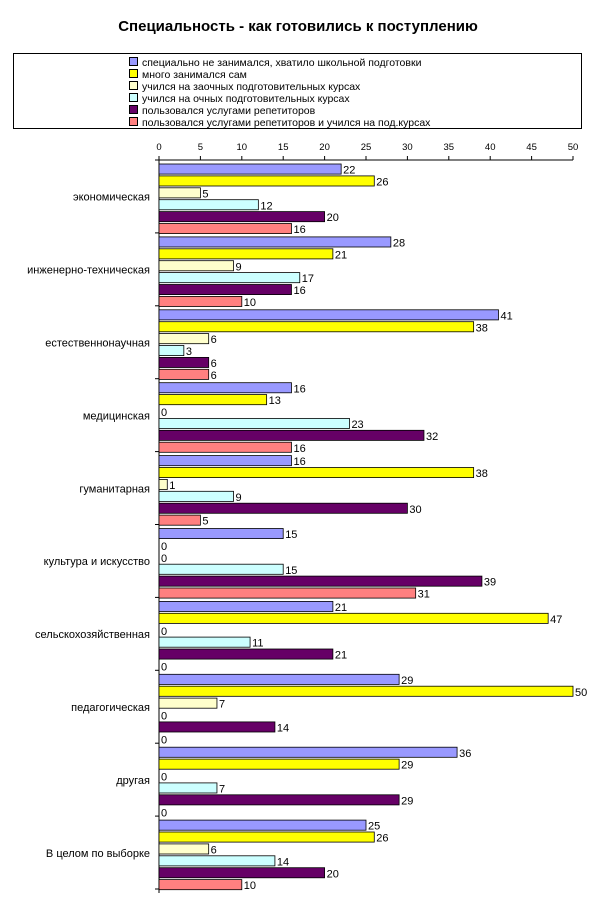 The height and width of the screenshot is (899, 596). Describe the element at coordinates (97, 344) in the screenshot. I see `category-label: естественнонаучная` at that location.